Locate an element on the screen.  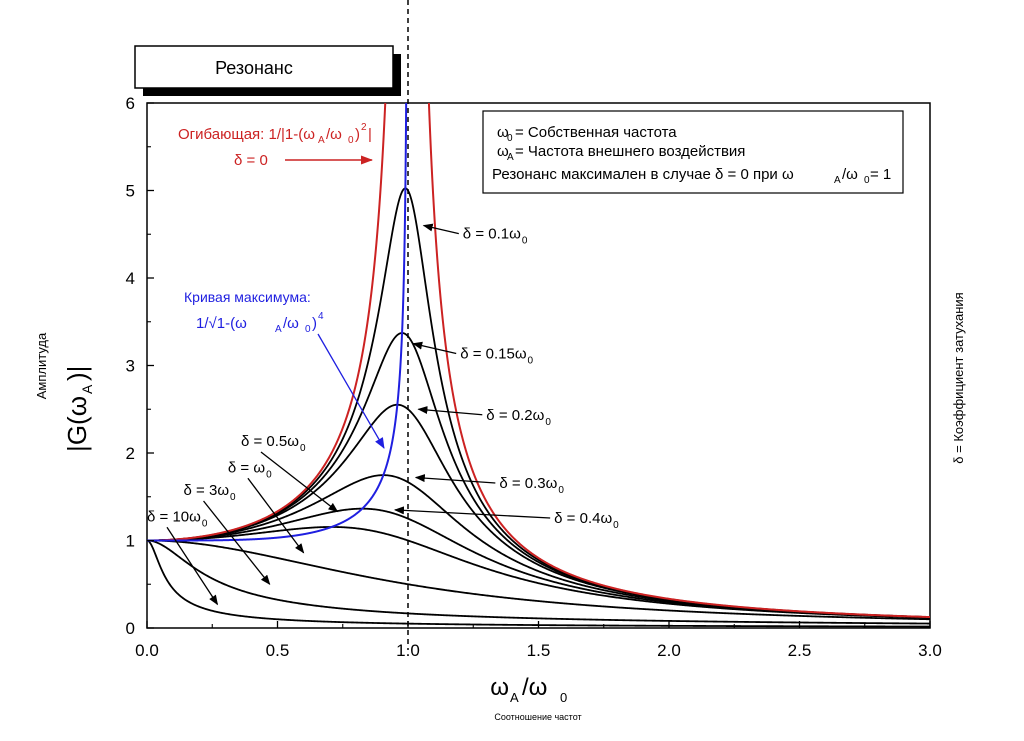
legend-text-2: = Частота внешнего воздействия is located at coordinates (630, 151).